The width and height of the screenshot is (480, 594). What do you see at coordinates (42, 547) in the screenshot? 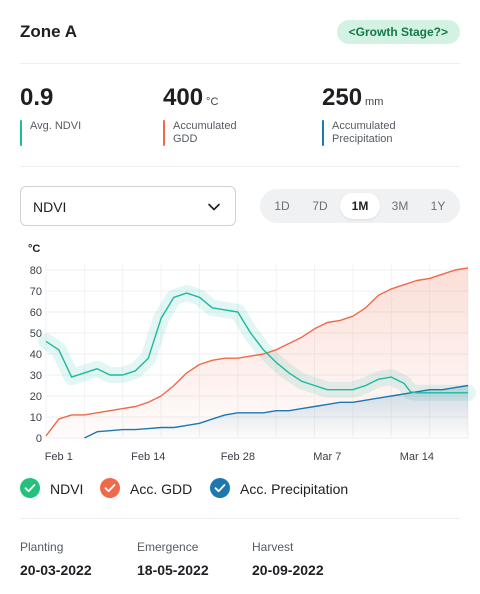
I see `date-label: Planting` at bounding box center [42, 547].